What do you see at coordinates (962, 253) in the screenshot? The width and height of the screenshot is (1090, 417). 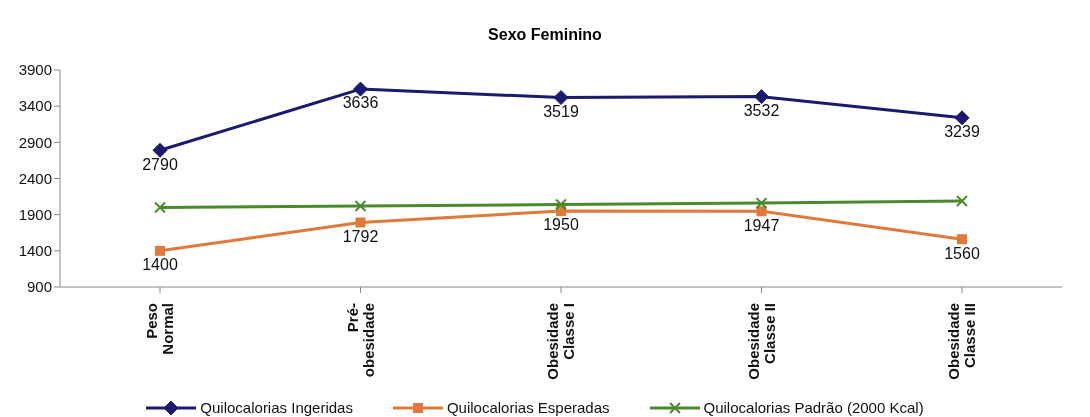 I see `data-label: 1560` at bounding box center [962, 253].